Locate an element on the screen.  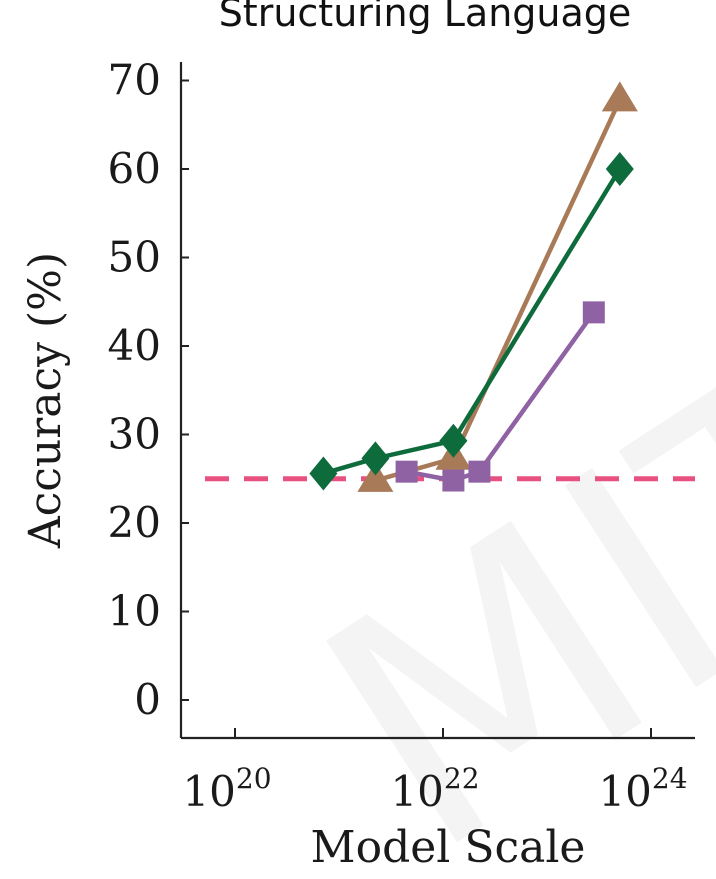
y-tick-label: 50 is located at coordinates (134, 257).